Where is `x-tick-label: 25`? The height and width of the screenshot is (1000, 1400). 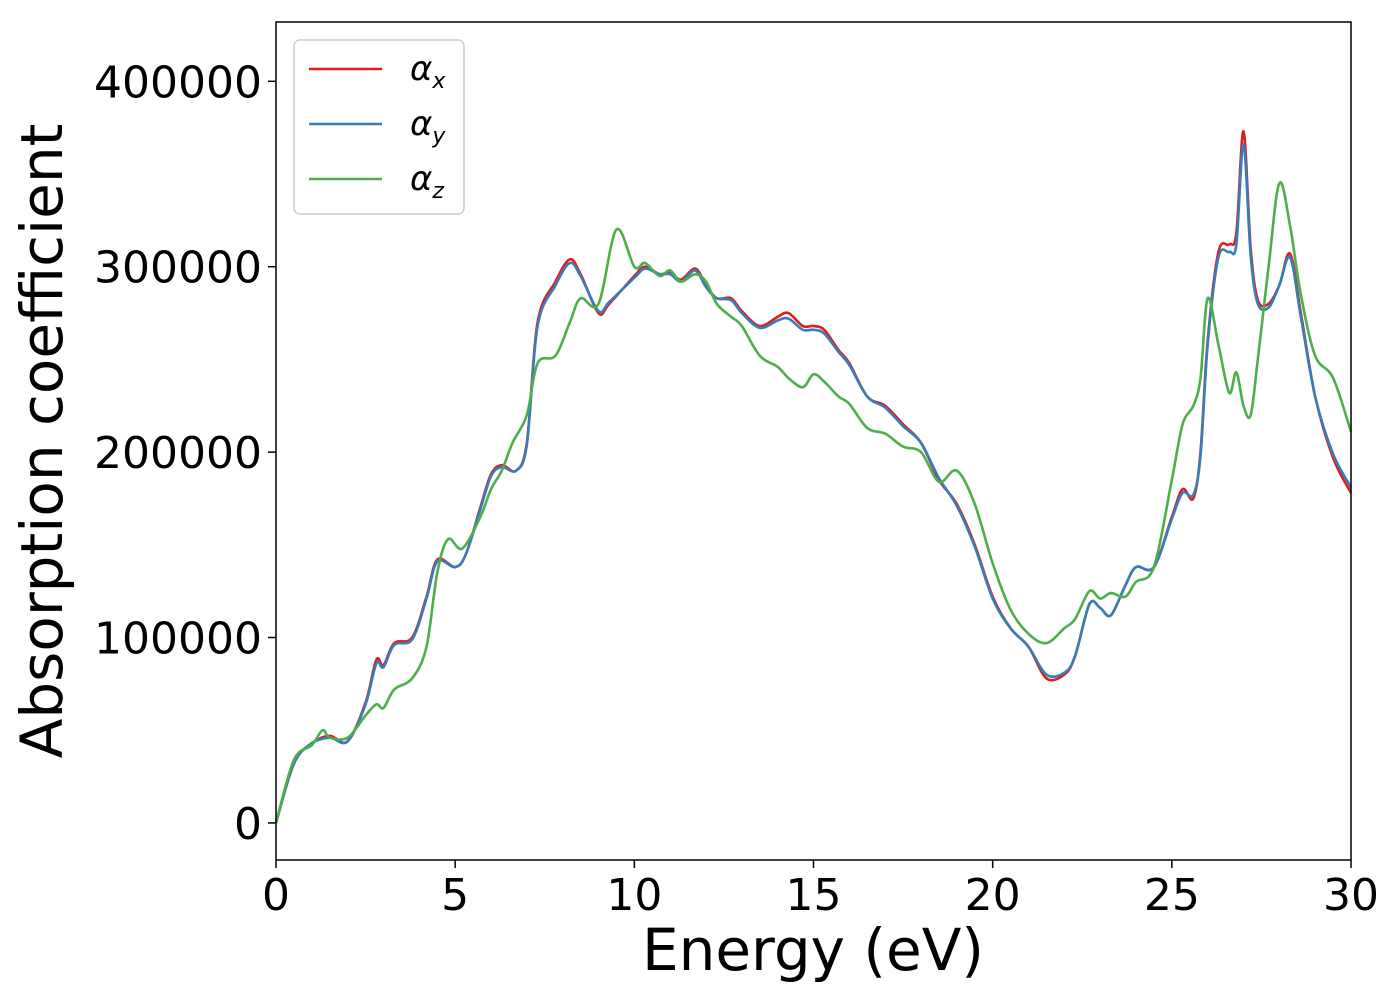 x-tick-label: 25 is located at coordinates (1172, 895).